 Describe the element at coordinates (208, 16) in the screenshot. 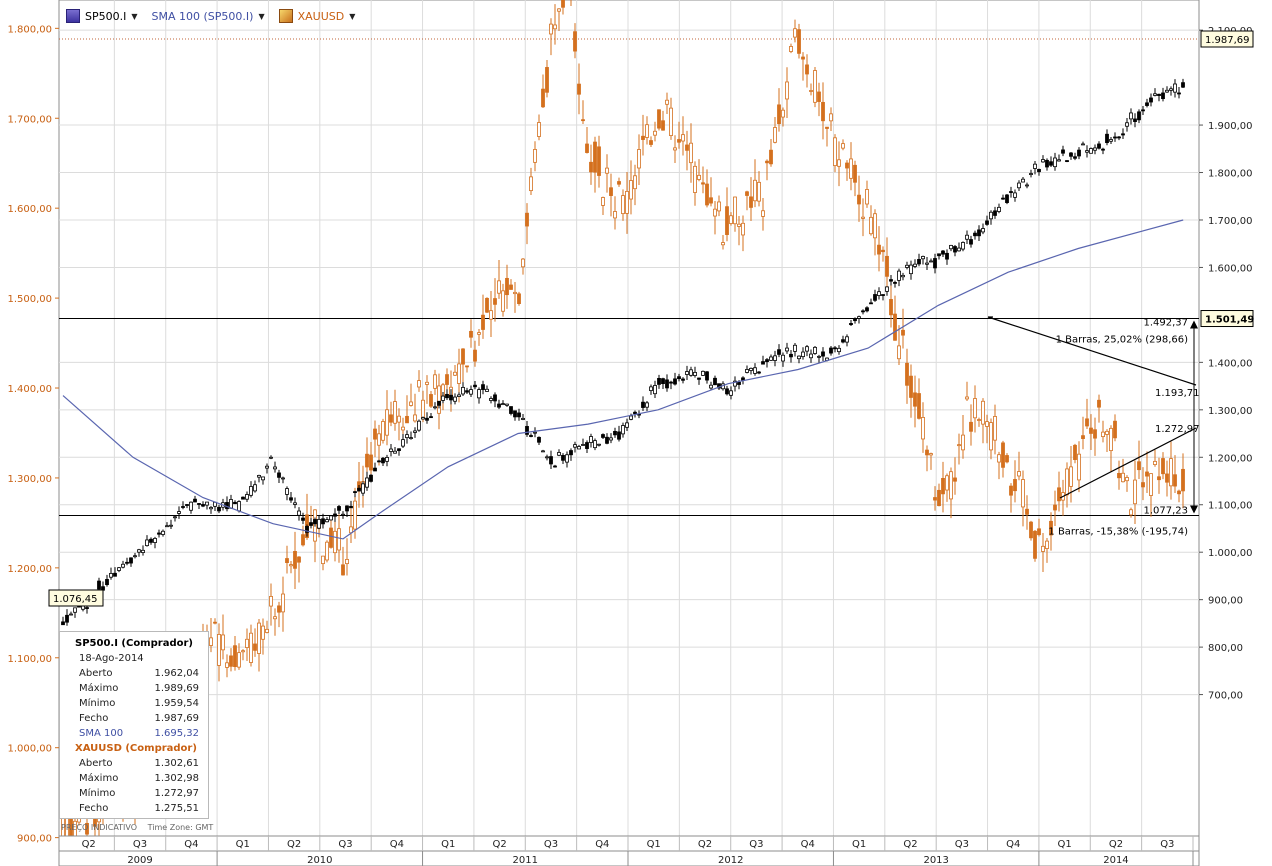

I see `legend-sma: SMA 100 (SP500.I) ▼` at that location.